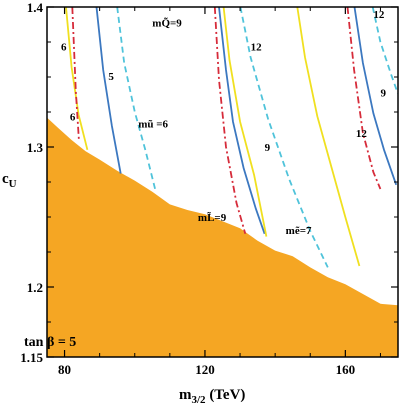 This screenshot has width=415, height=415. What do you see at coordinates (362, 134) in the screenshot?
I see `contour-annotation-12: 12` at bounding box center [362, 134].